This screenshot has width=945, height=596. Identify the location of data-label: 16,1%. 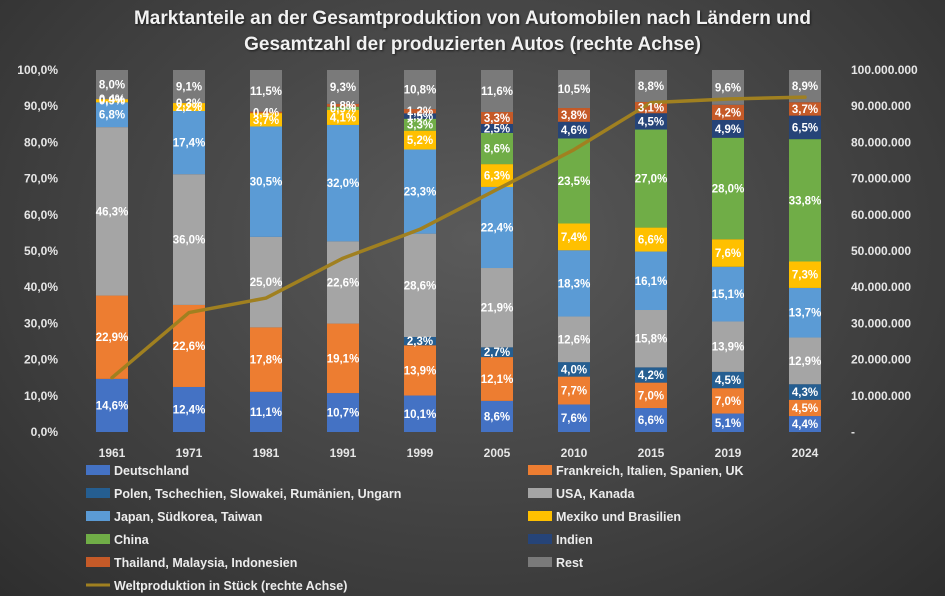
(651, 282).